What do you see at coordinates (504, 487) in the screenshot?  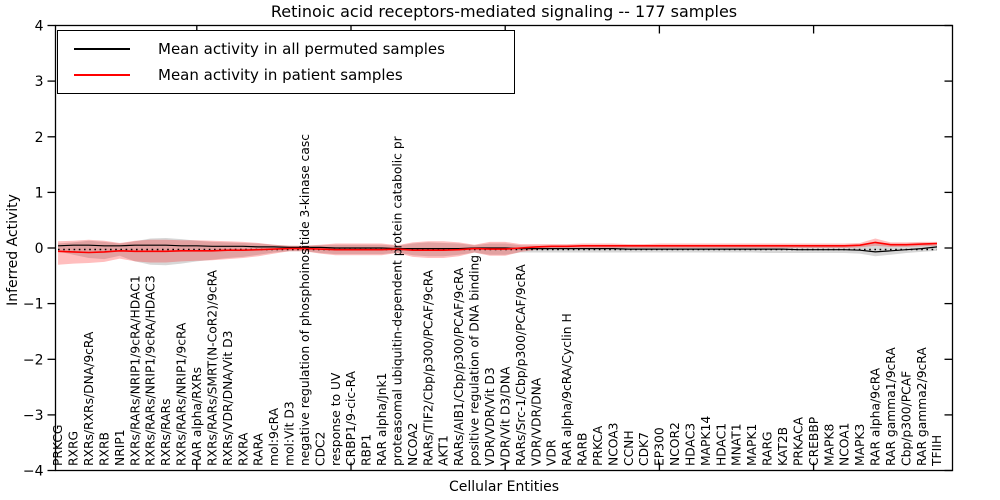 I see `x-axis-title: Cellular Entities` at bounding box center [504, 487].